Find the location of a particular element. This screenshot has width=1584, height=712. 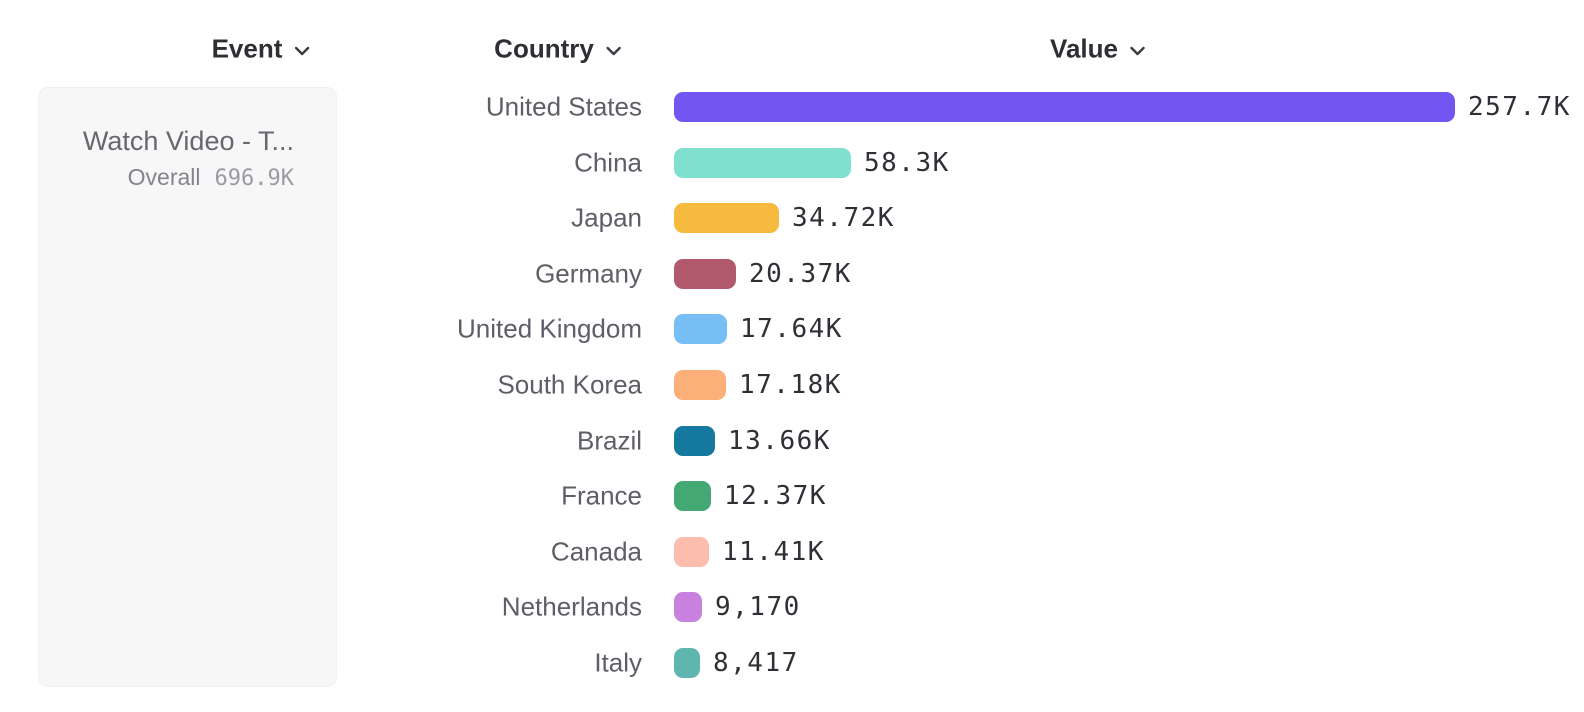

value-label: 257.7K is located at coordinates (1519, 107).